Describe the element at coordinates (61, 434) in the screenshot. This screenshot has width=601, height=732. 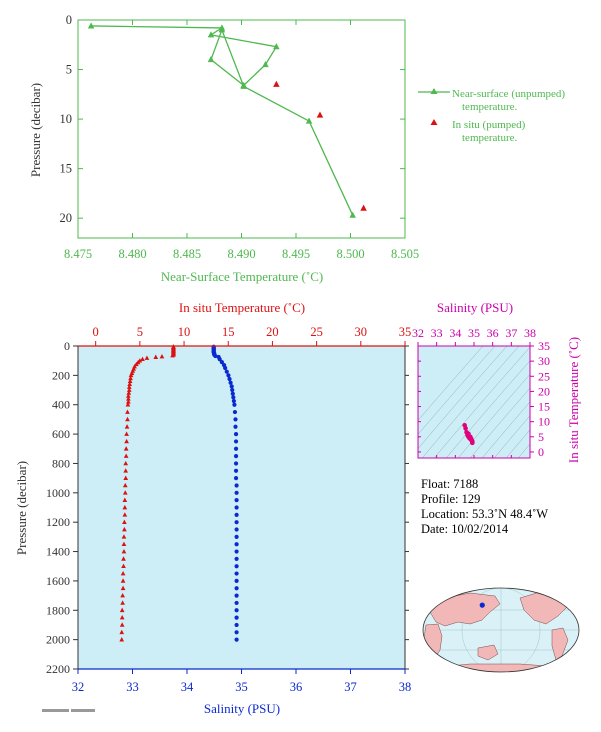
I see `profile-pres-tick-label-3: 600` at that location.